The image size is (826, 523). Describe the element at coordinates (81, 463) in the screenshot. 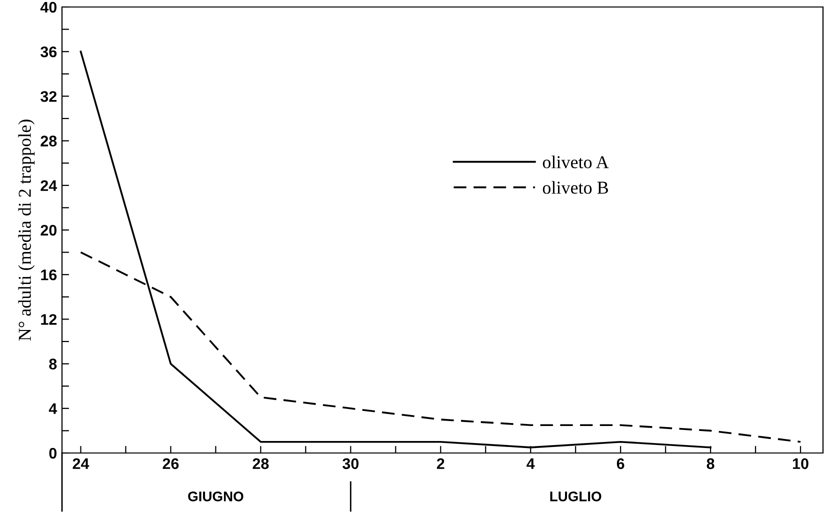

I see `x-tick-label: 24` at that location.